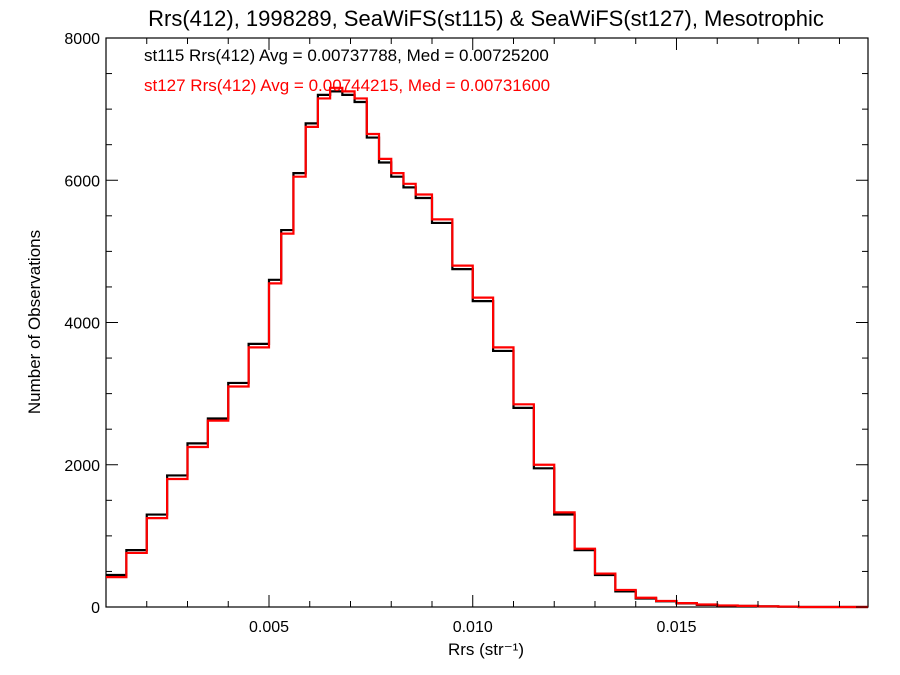  What do you see at coordinates (82, 324) in the screenshot?
I see `y-tick-label: 4000` at bounding box center [82, 324].